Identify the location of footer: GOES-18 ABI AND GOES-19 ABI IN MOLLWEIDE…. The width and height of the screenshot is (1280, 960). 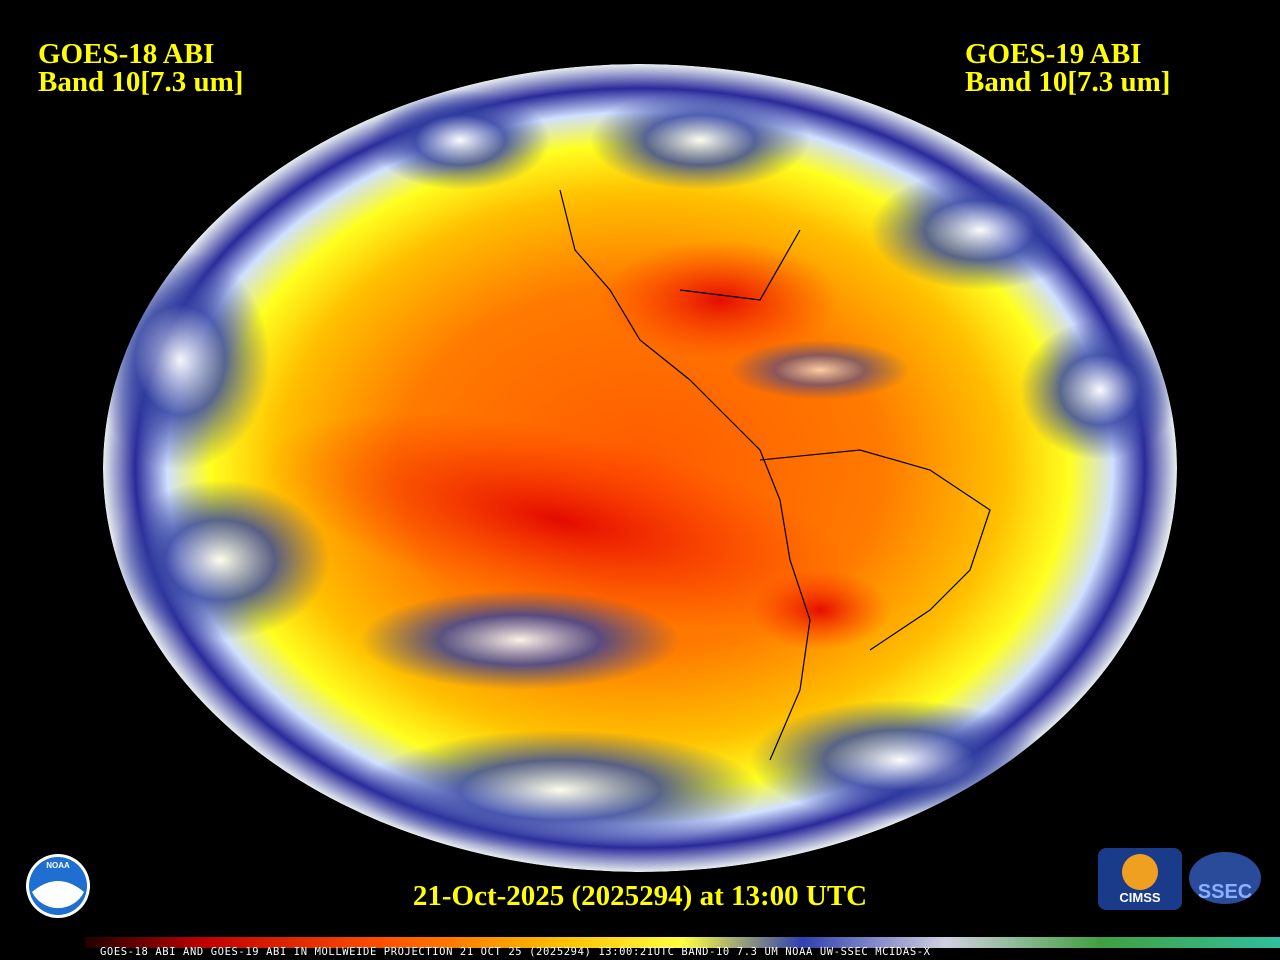
(515, 952).